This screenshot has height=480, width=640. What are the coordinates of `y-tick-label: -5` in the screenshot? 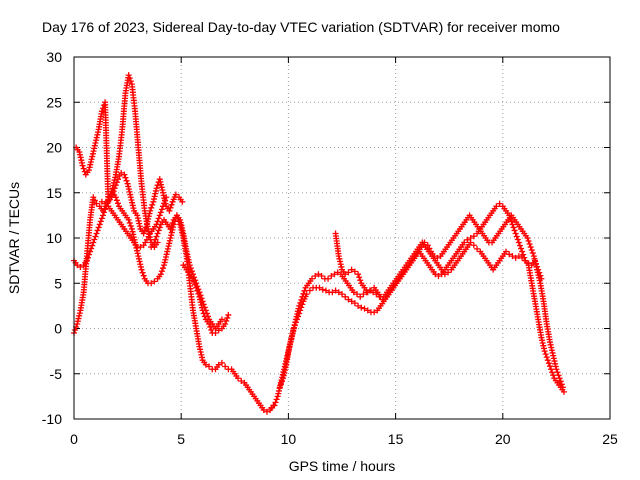 It's located at (56, 374).